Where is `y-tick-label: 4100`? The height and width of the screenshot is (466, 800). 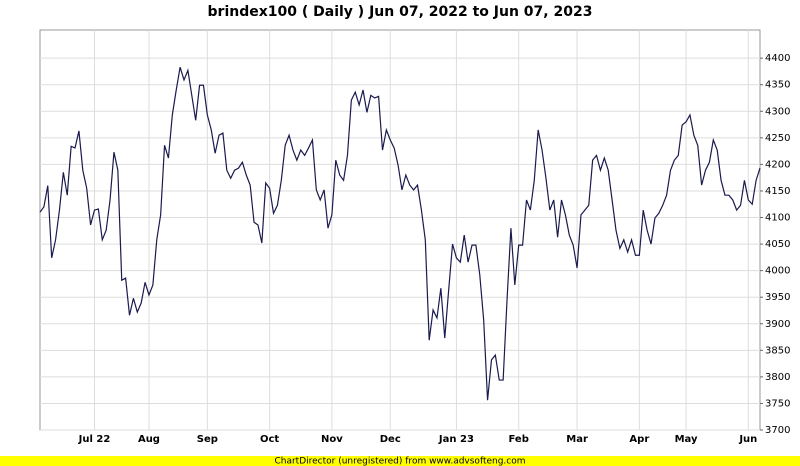
y-tick-label: 4100 is located at coordinates (777, 218).